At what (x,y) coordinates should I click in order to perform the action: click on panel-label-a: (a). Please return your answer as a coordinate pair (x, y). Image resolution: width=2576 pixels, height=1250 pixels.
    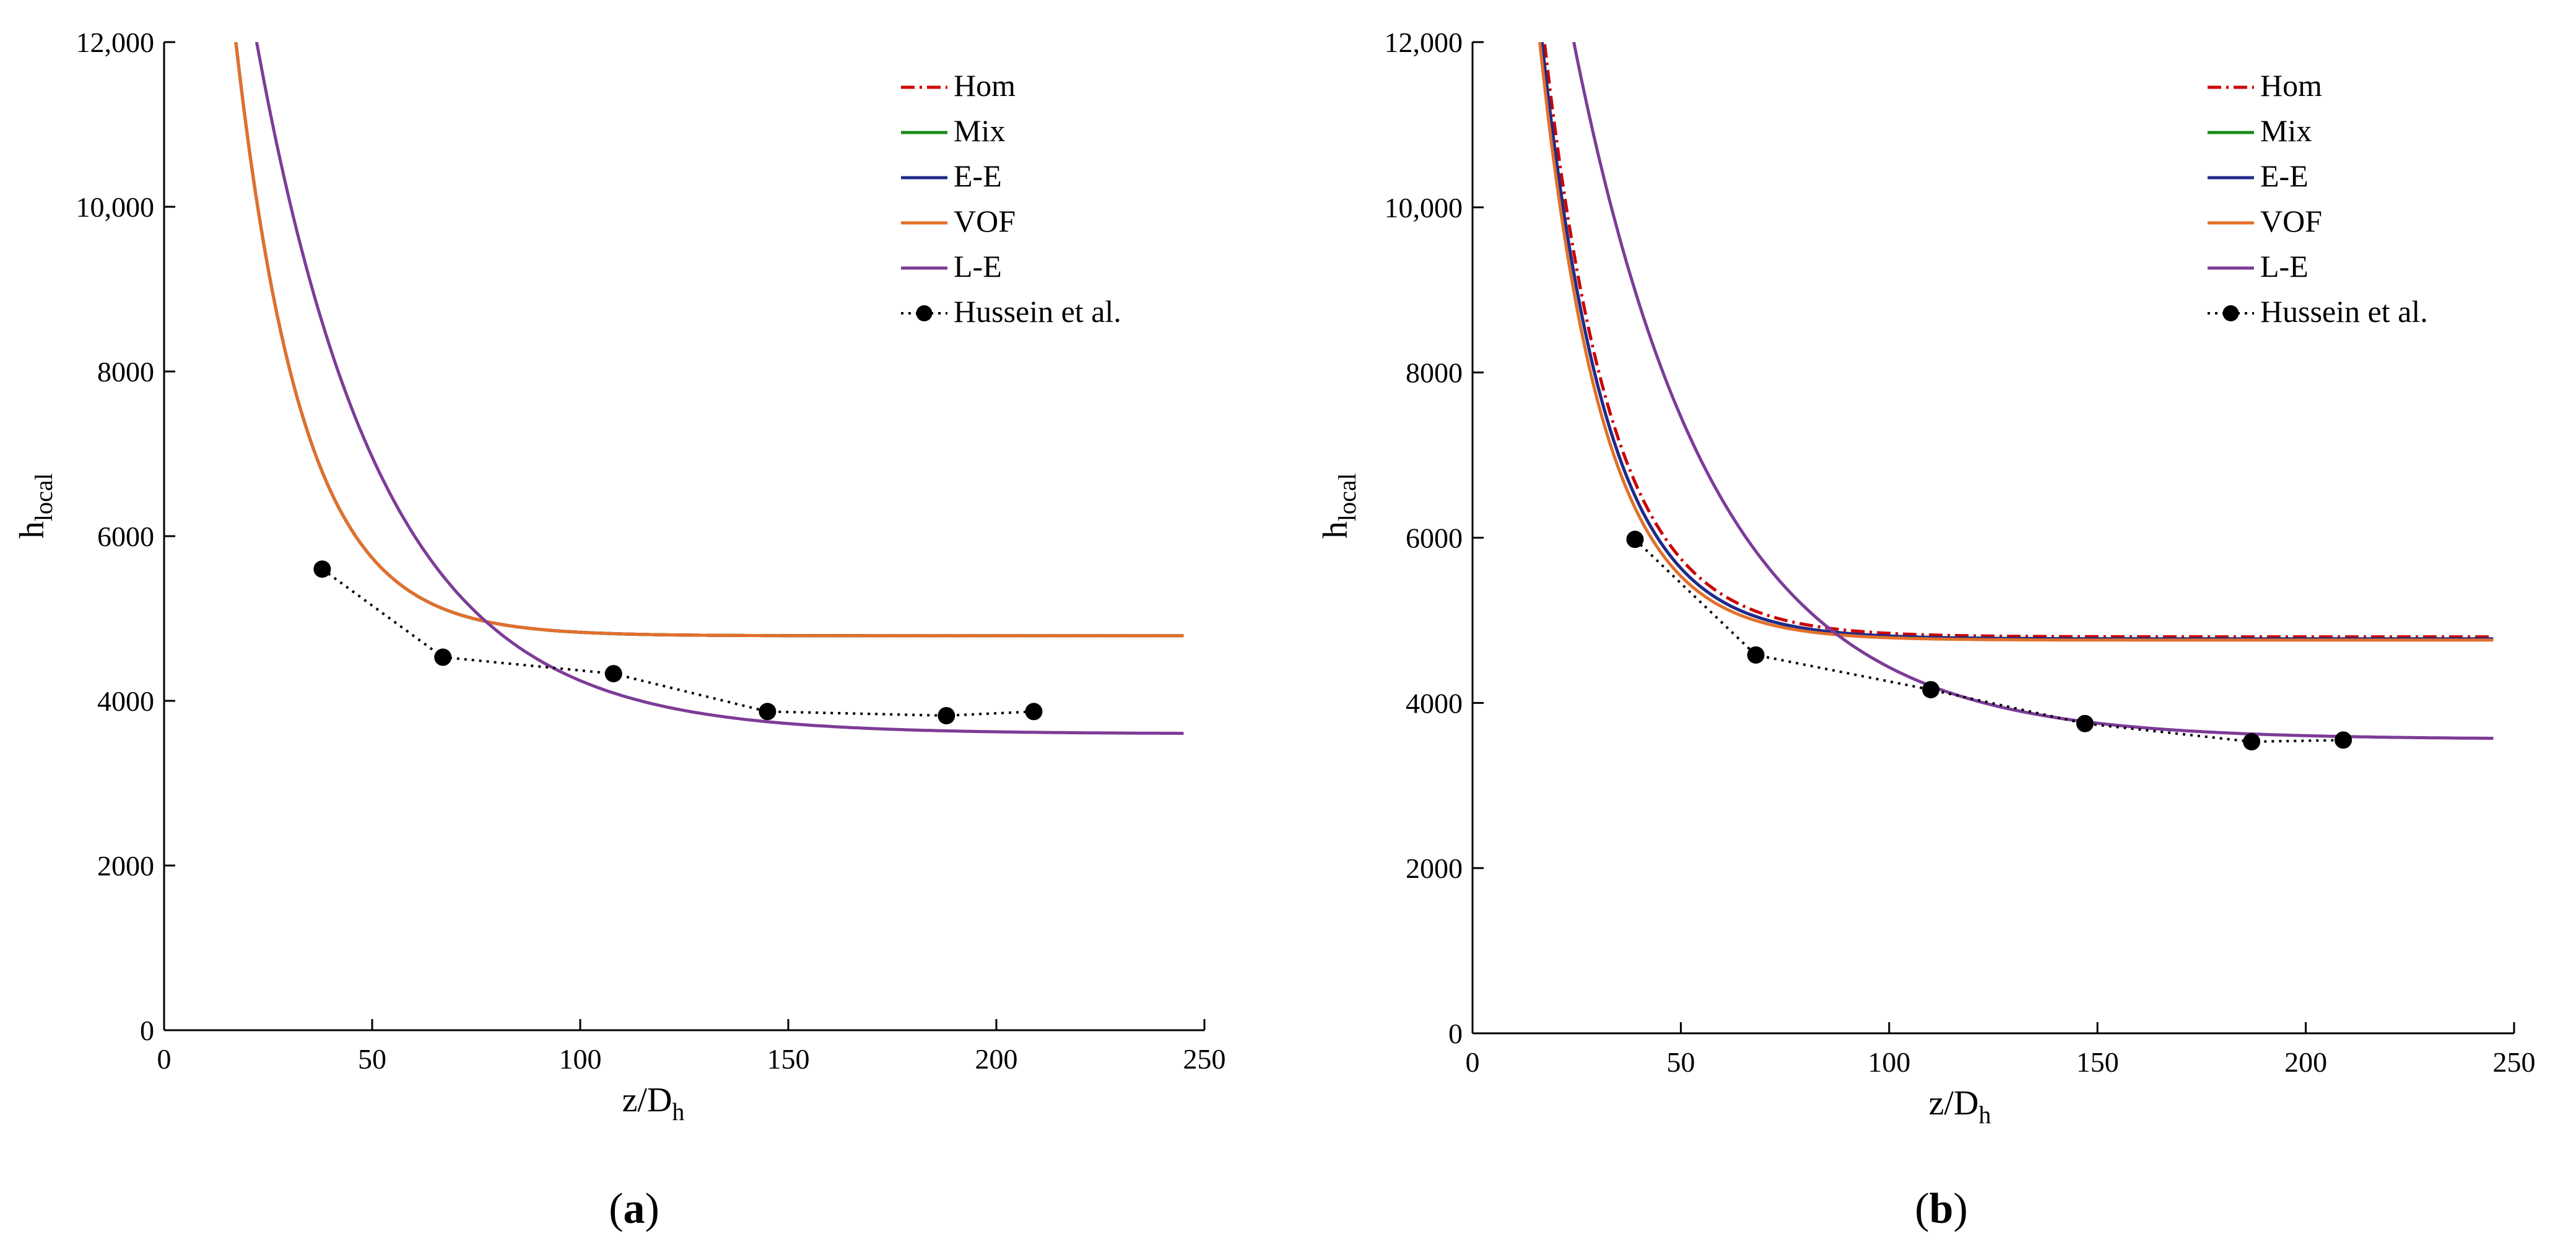
    Looking at the image, I should click on (634, 1209).